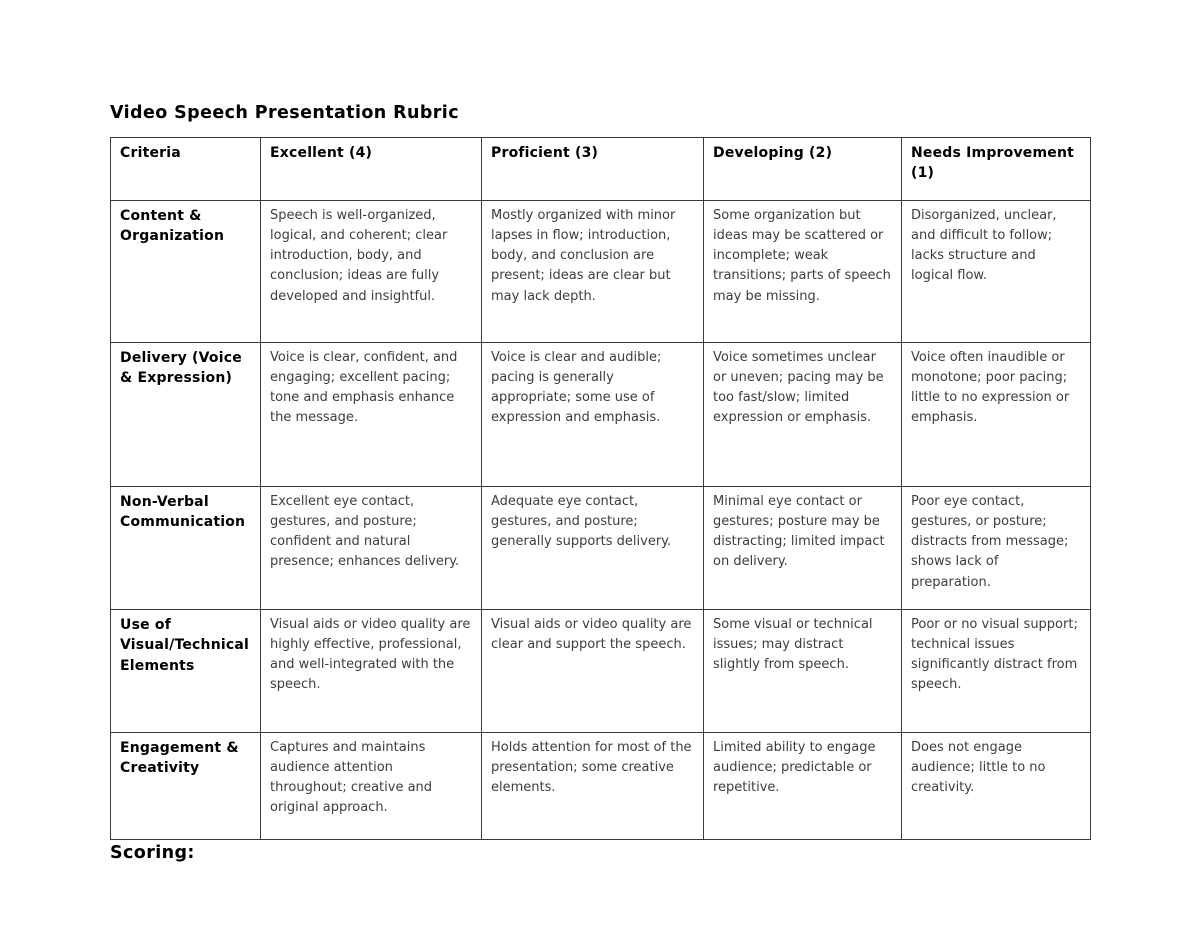 The height and width of the screenshot is (927, 1200). I want to click on criteria-cell: Delivery (Voice & Expression), so click(185, 414).